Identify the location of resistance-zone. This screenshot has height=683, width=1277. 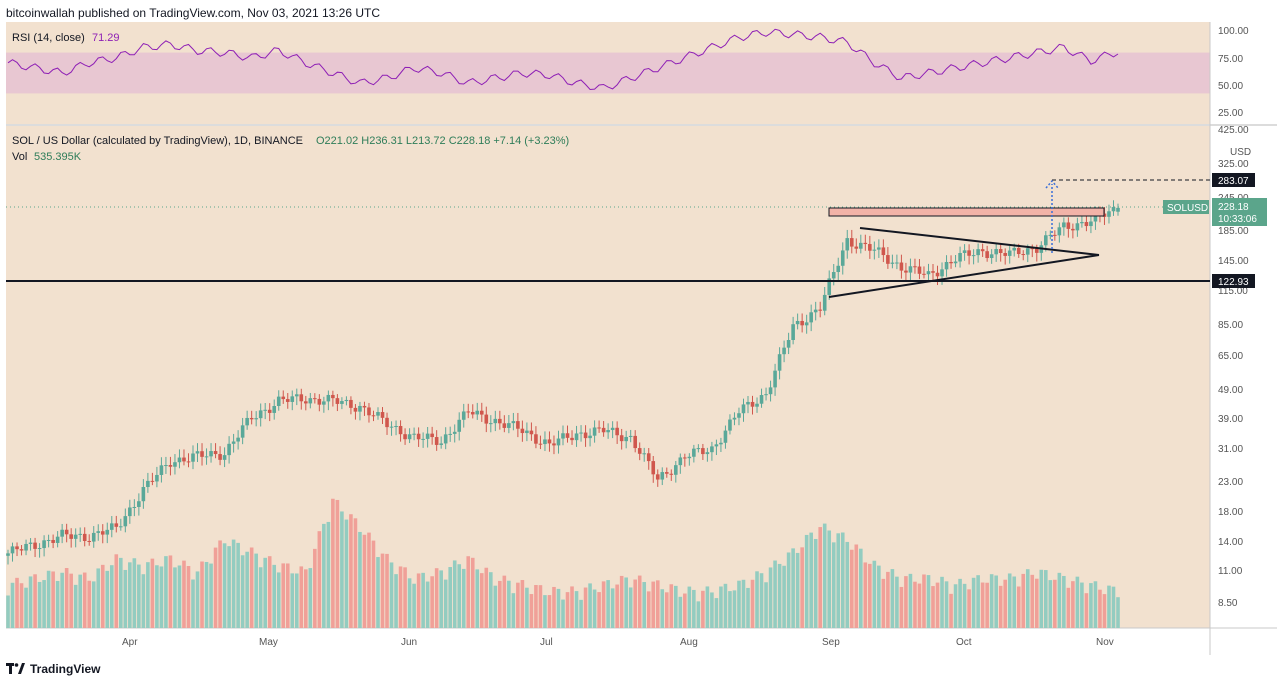
(966, 212).